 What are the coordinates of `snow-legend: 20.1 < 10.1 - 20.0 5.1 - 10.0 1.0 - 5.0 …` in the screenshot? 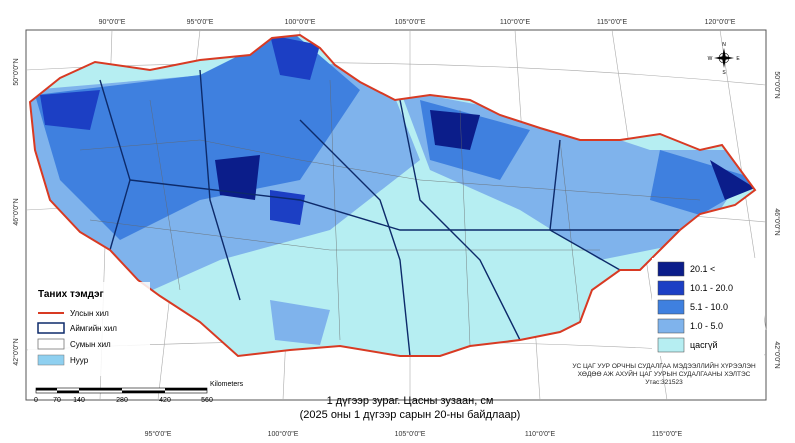 It's located at (708, 307).